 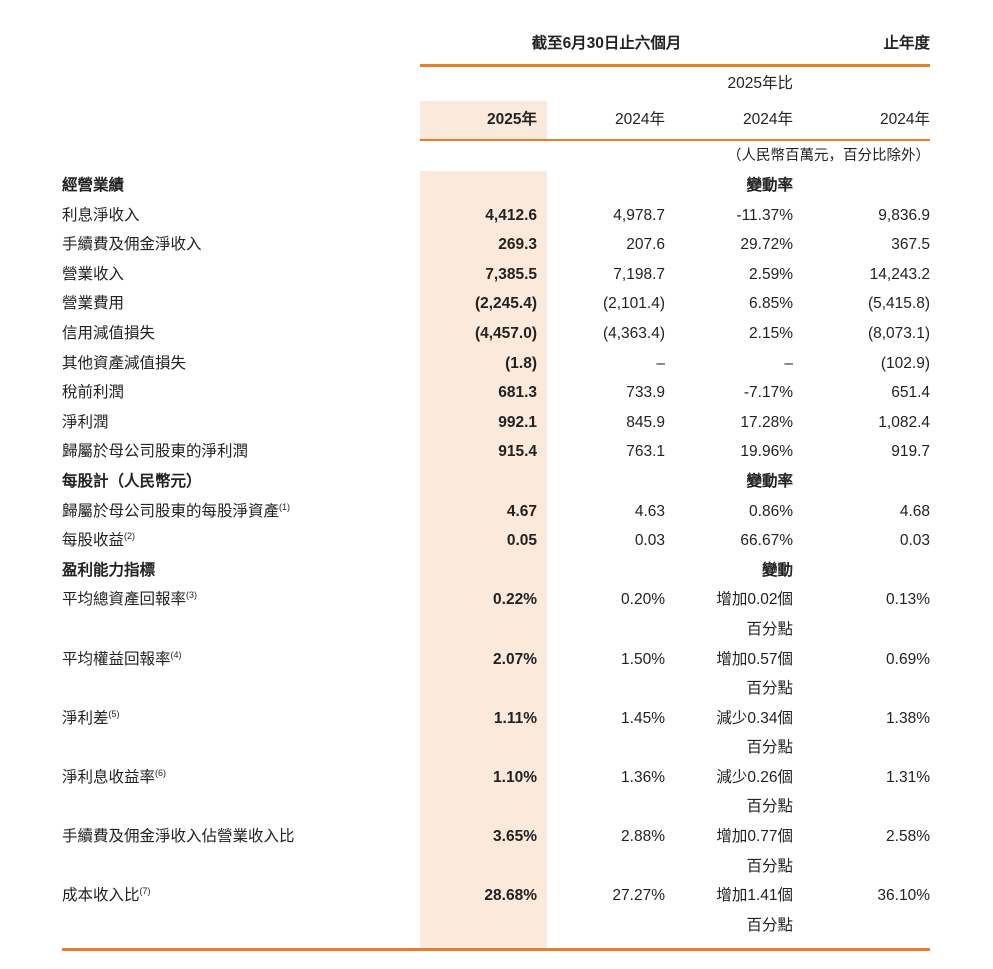 What do you see at coordinates (903, 896) in the screenshot?
I see `value-fy2024-cell: 36.10%` at bounding box center [903, 896].